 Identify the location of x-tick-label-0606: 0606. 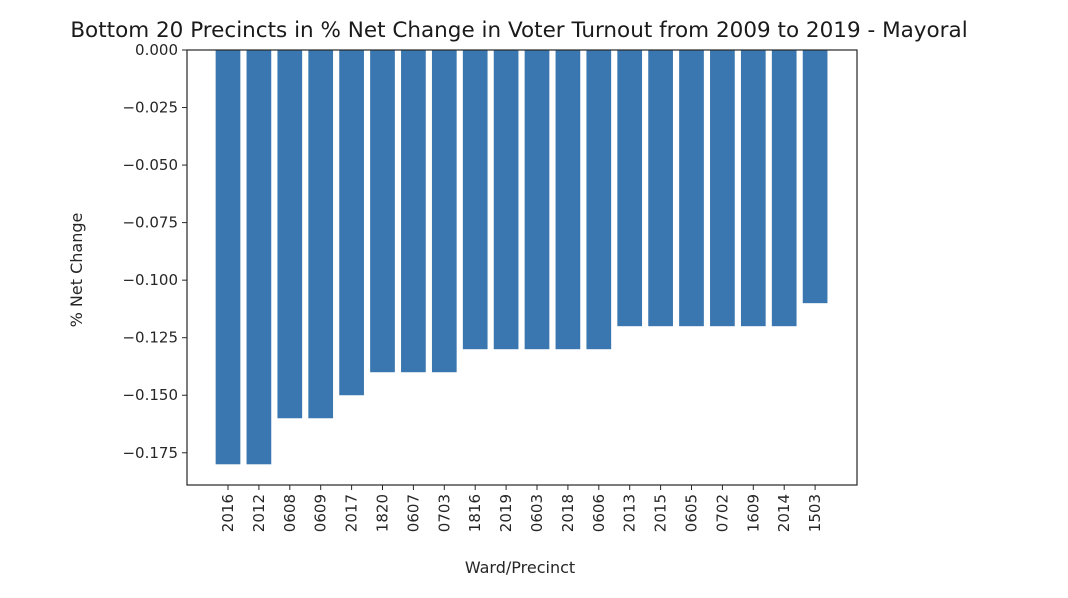
(599, 513).